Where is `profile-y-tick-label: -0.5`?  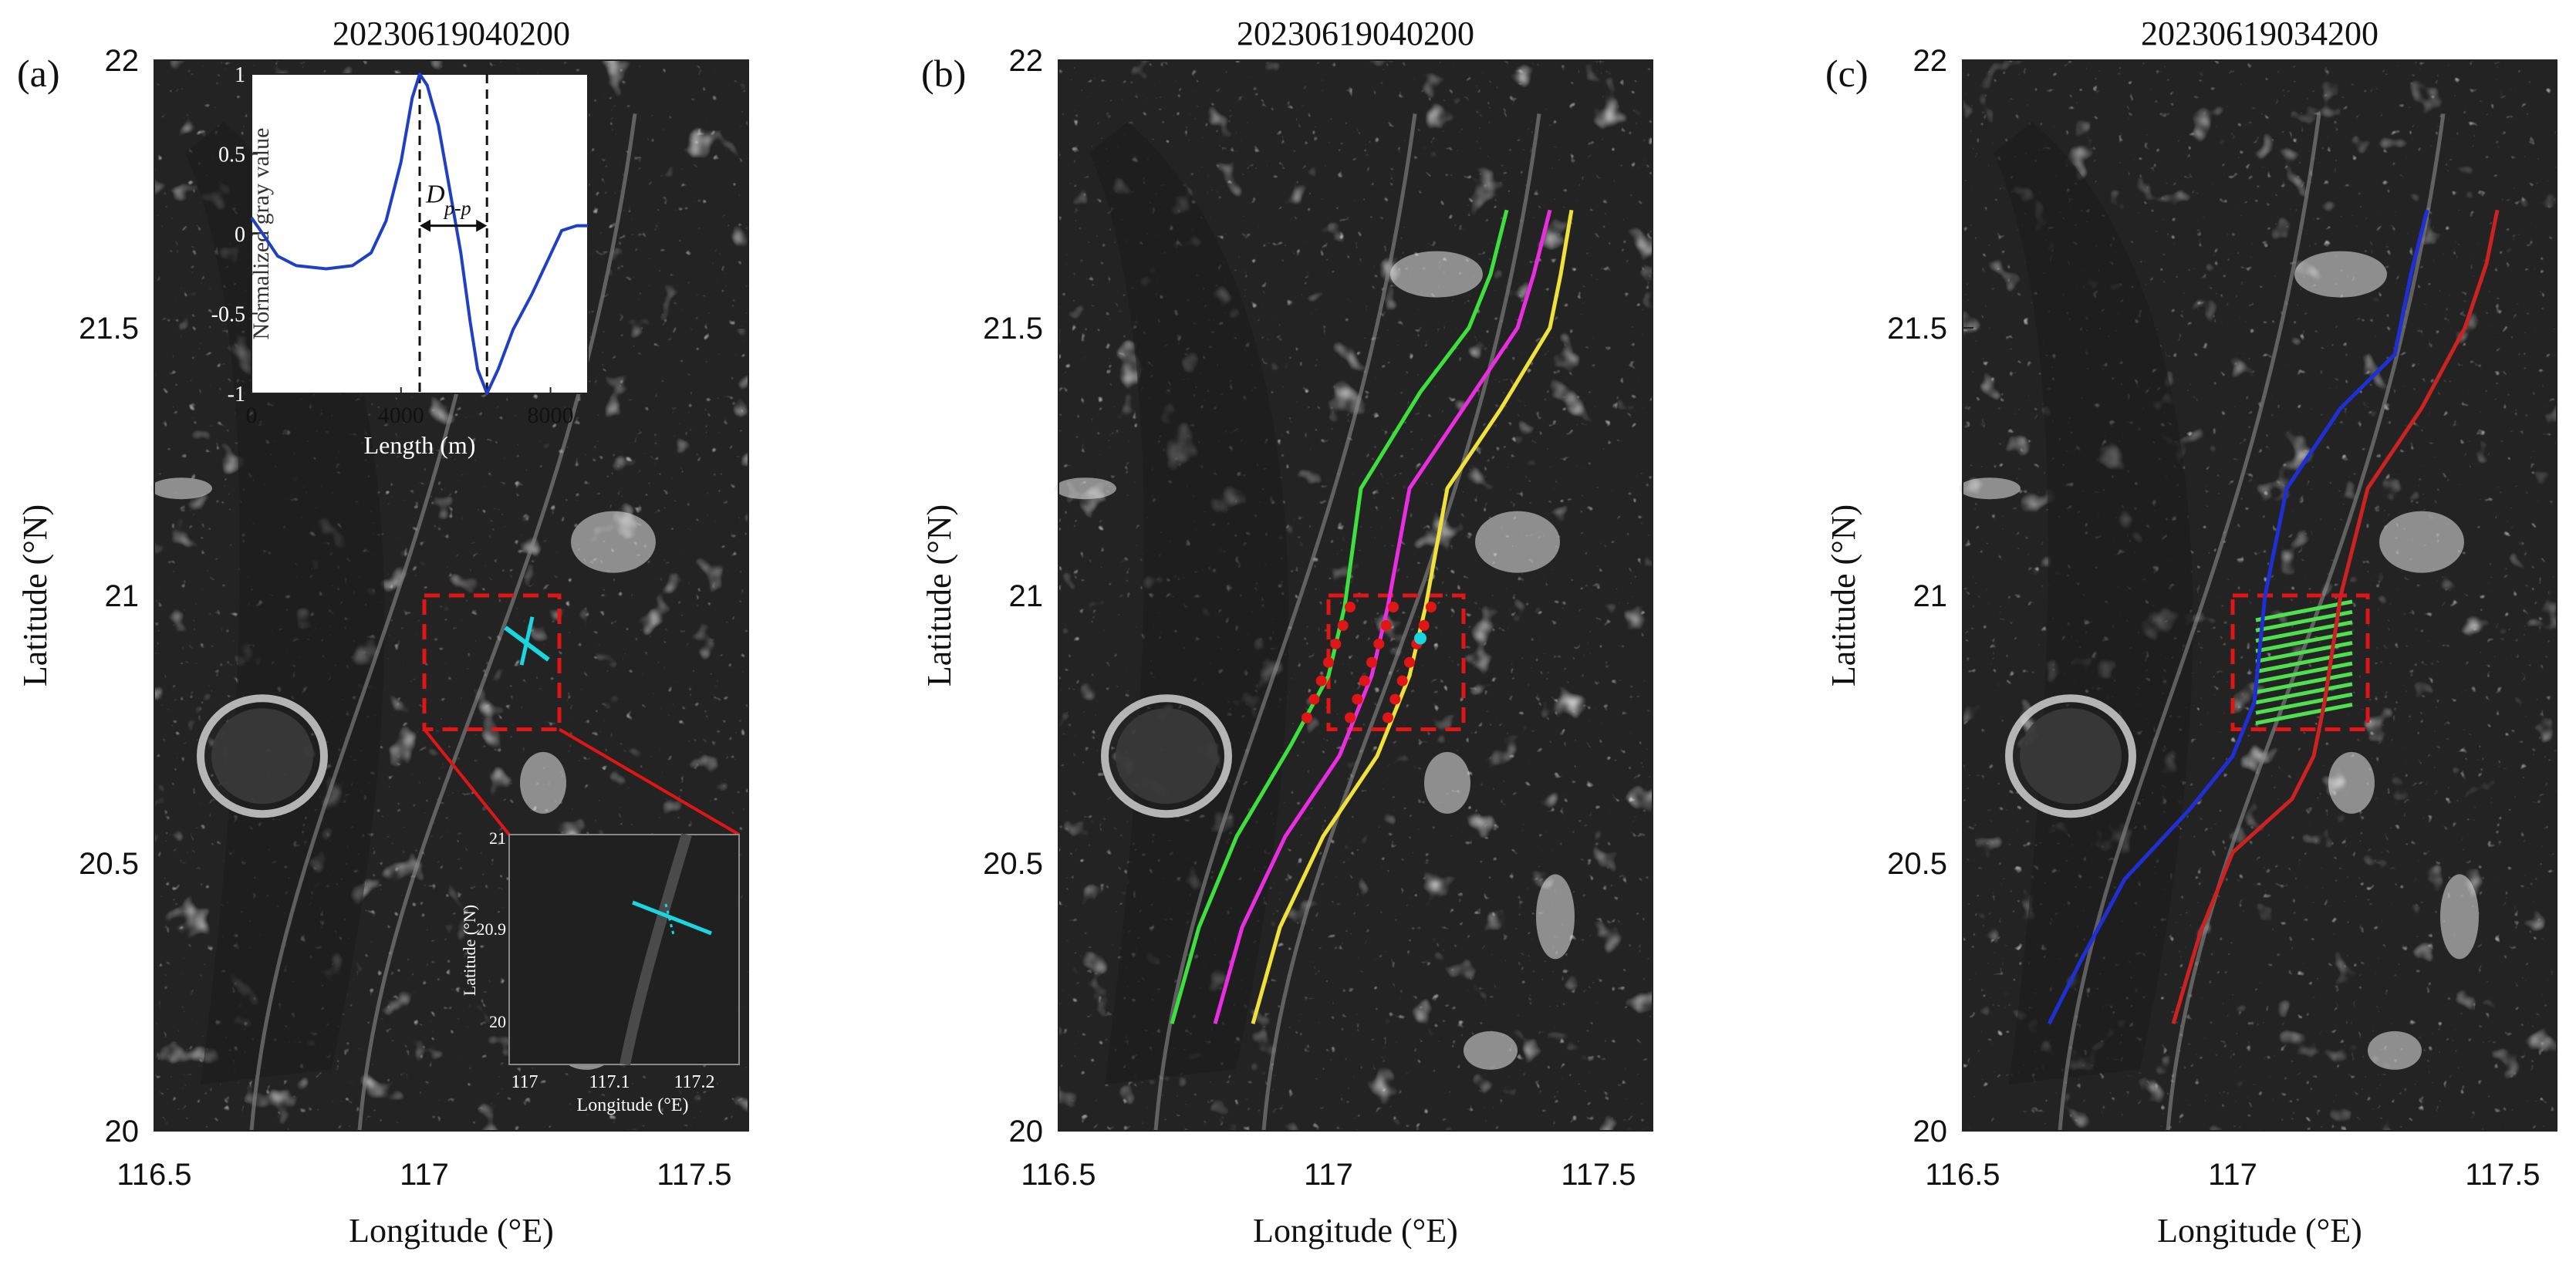
profile-y-tick-label: -0.5 is located at coordinates (228, 315).